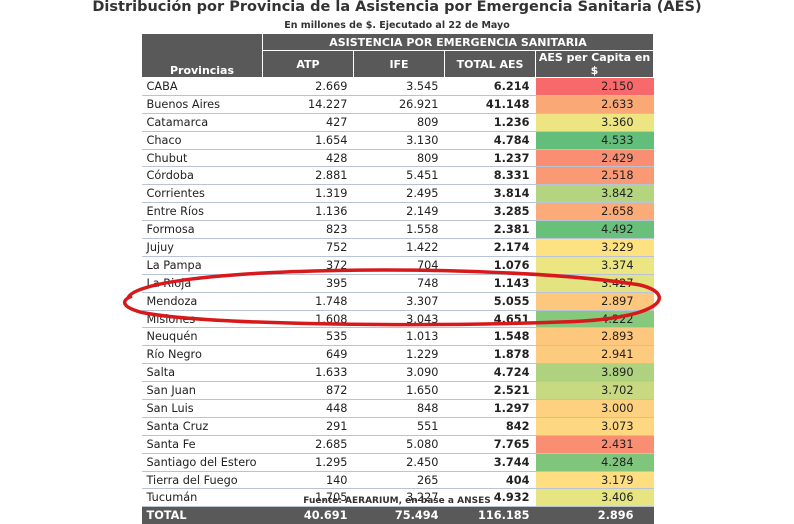 The image size is (794, 524). I want to click on per-capita-value: 4.533, so click(594, 140).